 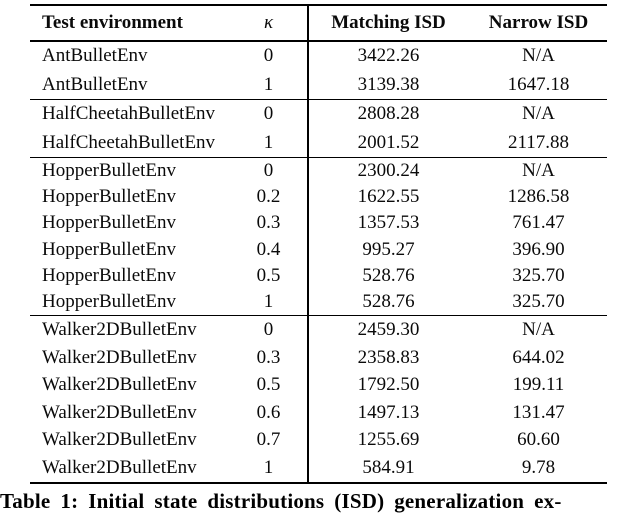 What do you see at coordinates (538, 249) in the screenshot?
I see `cell-narrow-isd: 396.90` at bounding box center [538, 249].